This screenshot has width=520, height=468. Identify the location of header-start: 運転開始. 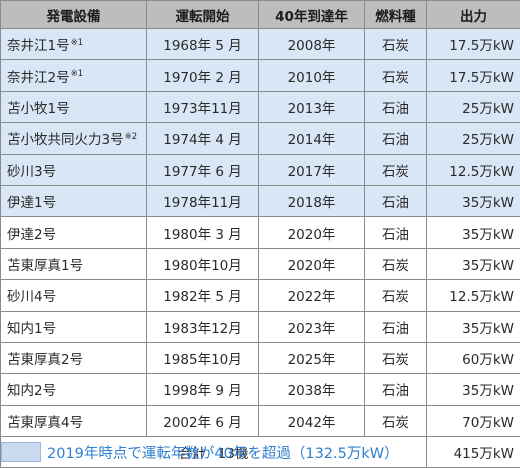
(203, 15).